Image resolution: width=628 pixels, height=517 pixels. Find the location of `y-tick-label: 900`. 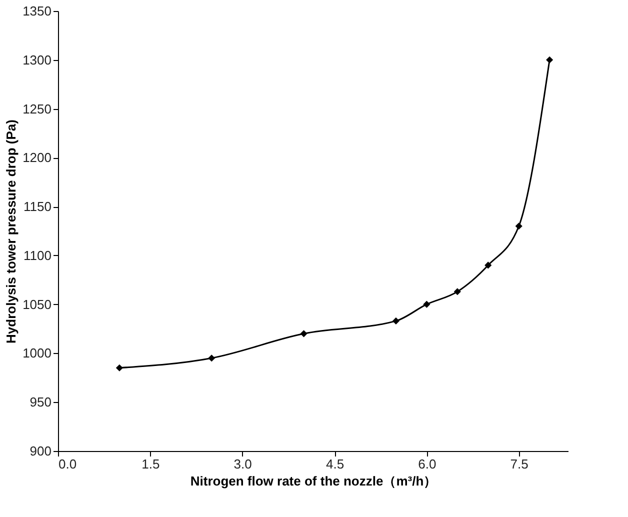

y-tick-label: 900 is located at coordinates (41, 451).